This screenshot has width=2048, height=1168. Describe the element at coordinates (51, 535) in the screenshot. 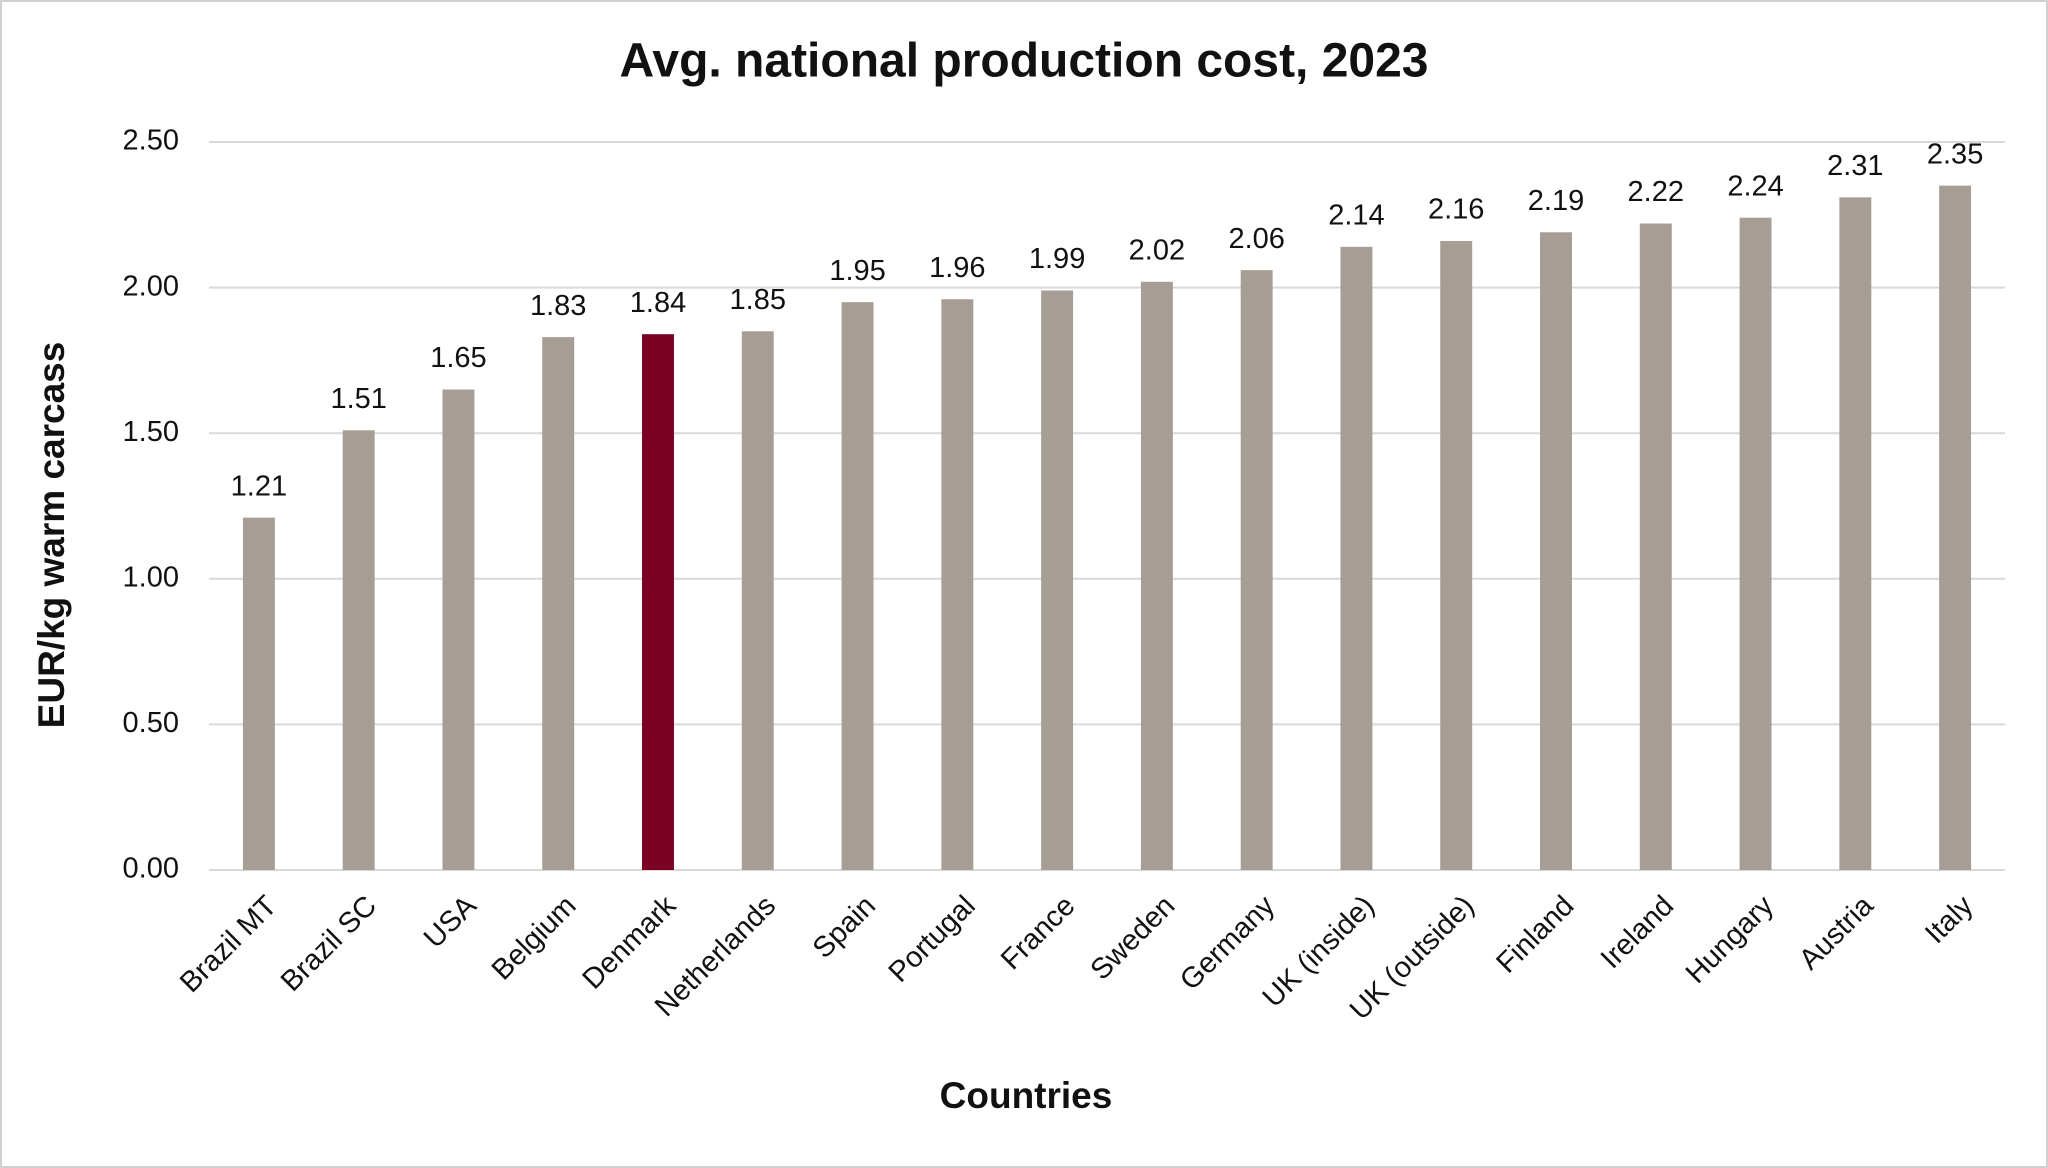

I see `y-axis-title: EUR/kg warm carcass` at that location.